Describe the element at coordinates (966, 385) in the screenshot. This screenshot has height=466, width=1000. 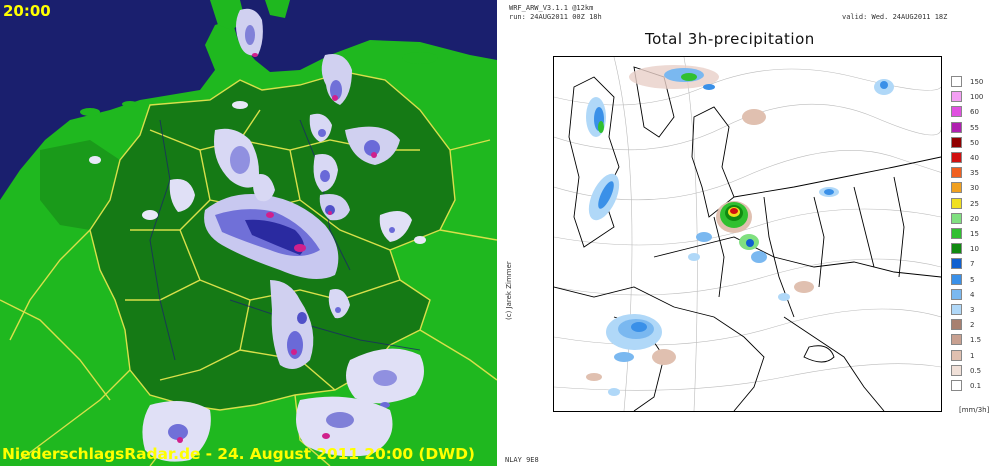
I see `legend-entry: 0.1` at that location.